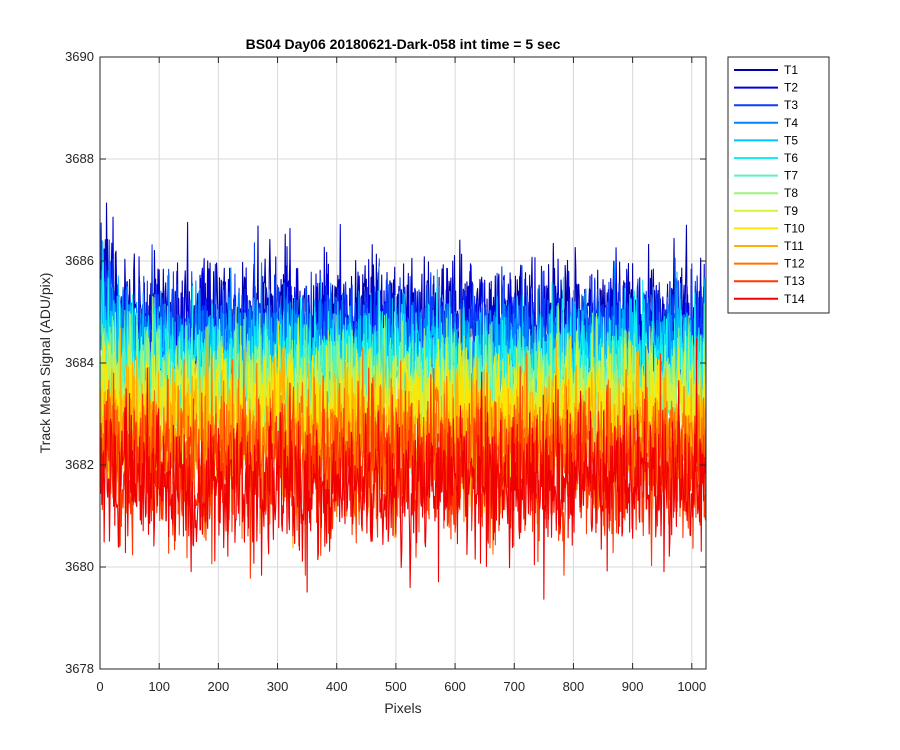  What do you see at coordinates (79, 566) in the screenshot?
I see `y-tick-label: 3680` at bounding box center [79, 566].